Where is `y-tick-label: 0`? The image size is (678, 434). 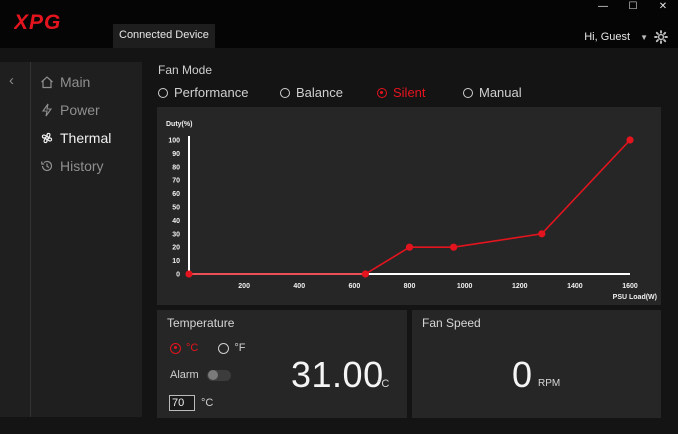
y-tick-label: 0 is located at coordinates (178, 275).